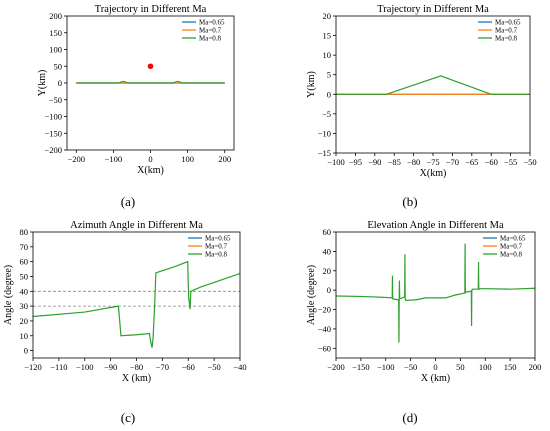 Image resolution: width=550 pixels, height=431 pixels. What do you see at coordinates (409, 201) in the screenshot?
I see `panel-caption: (b)` at bounding box center [409, 201].